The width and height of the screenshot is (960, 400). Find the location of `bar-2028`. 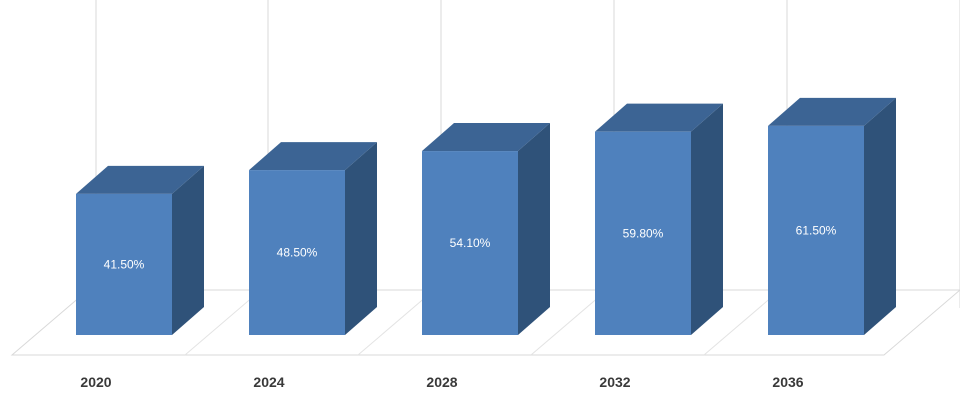

bar-2028 is located at coordinates (486, 229).